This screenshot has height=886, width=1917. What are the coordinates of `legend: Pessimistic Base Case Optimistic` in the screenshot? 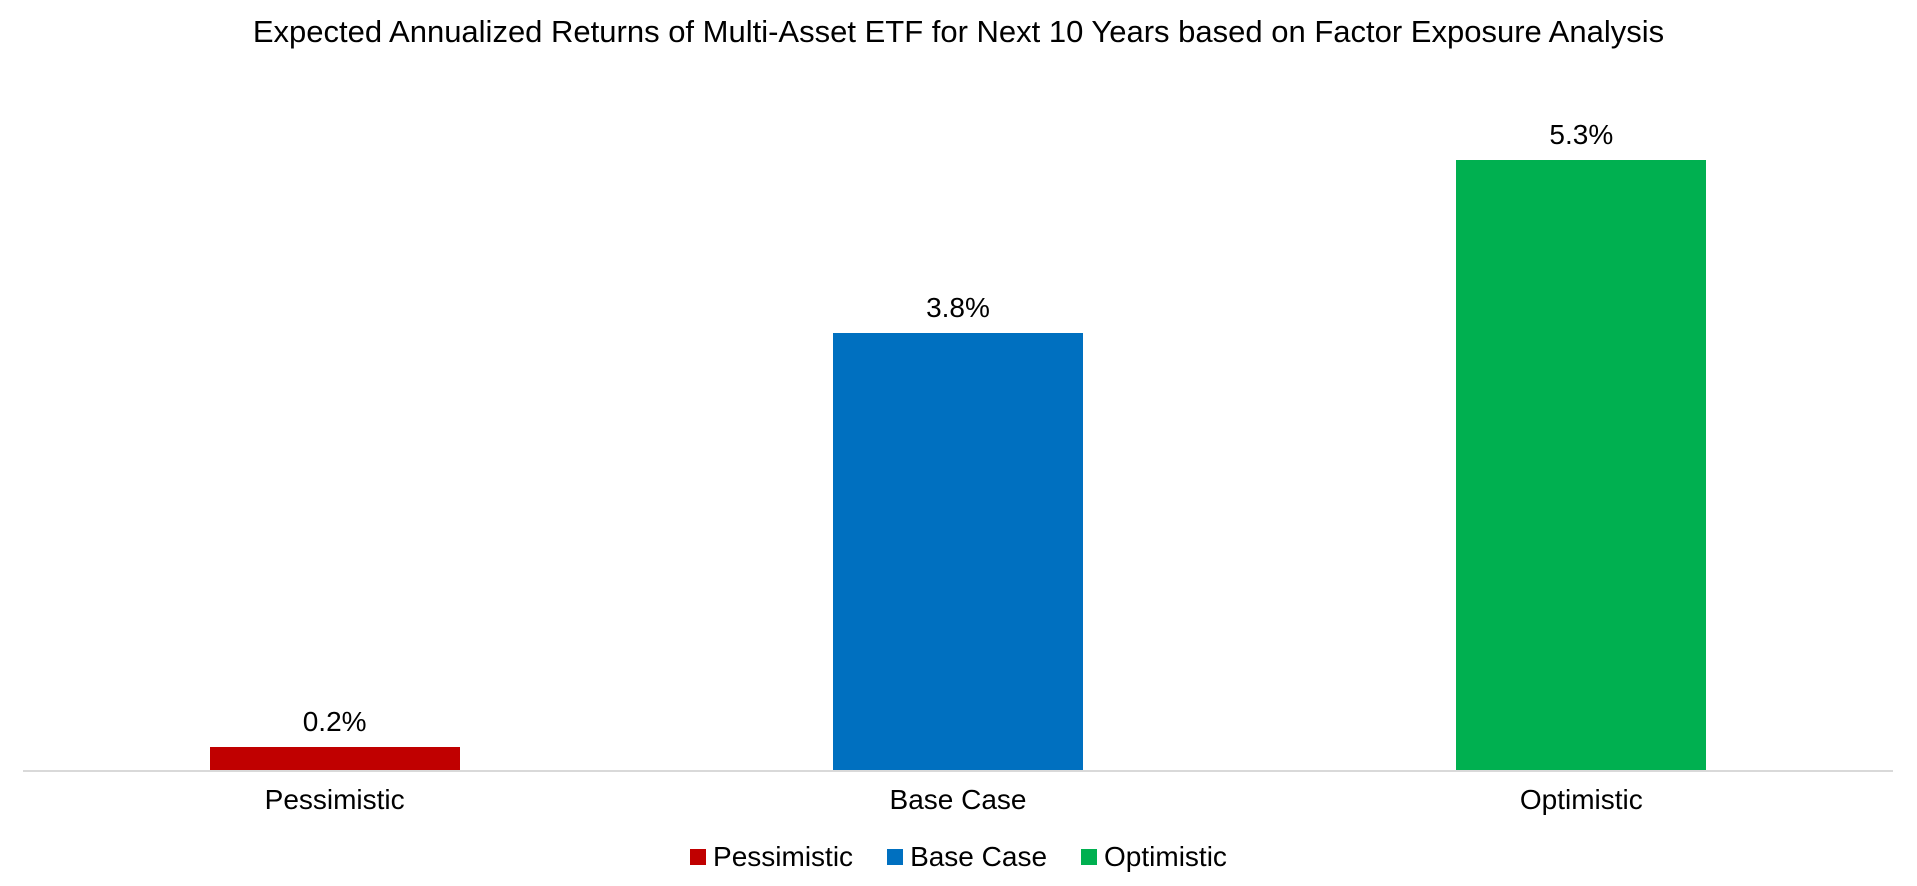 It's located at (958, 857).